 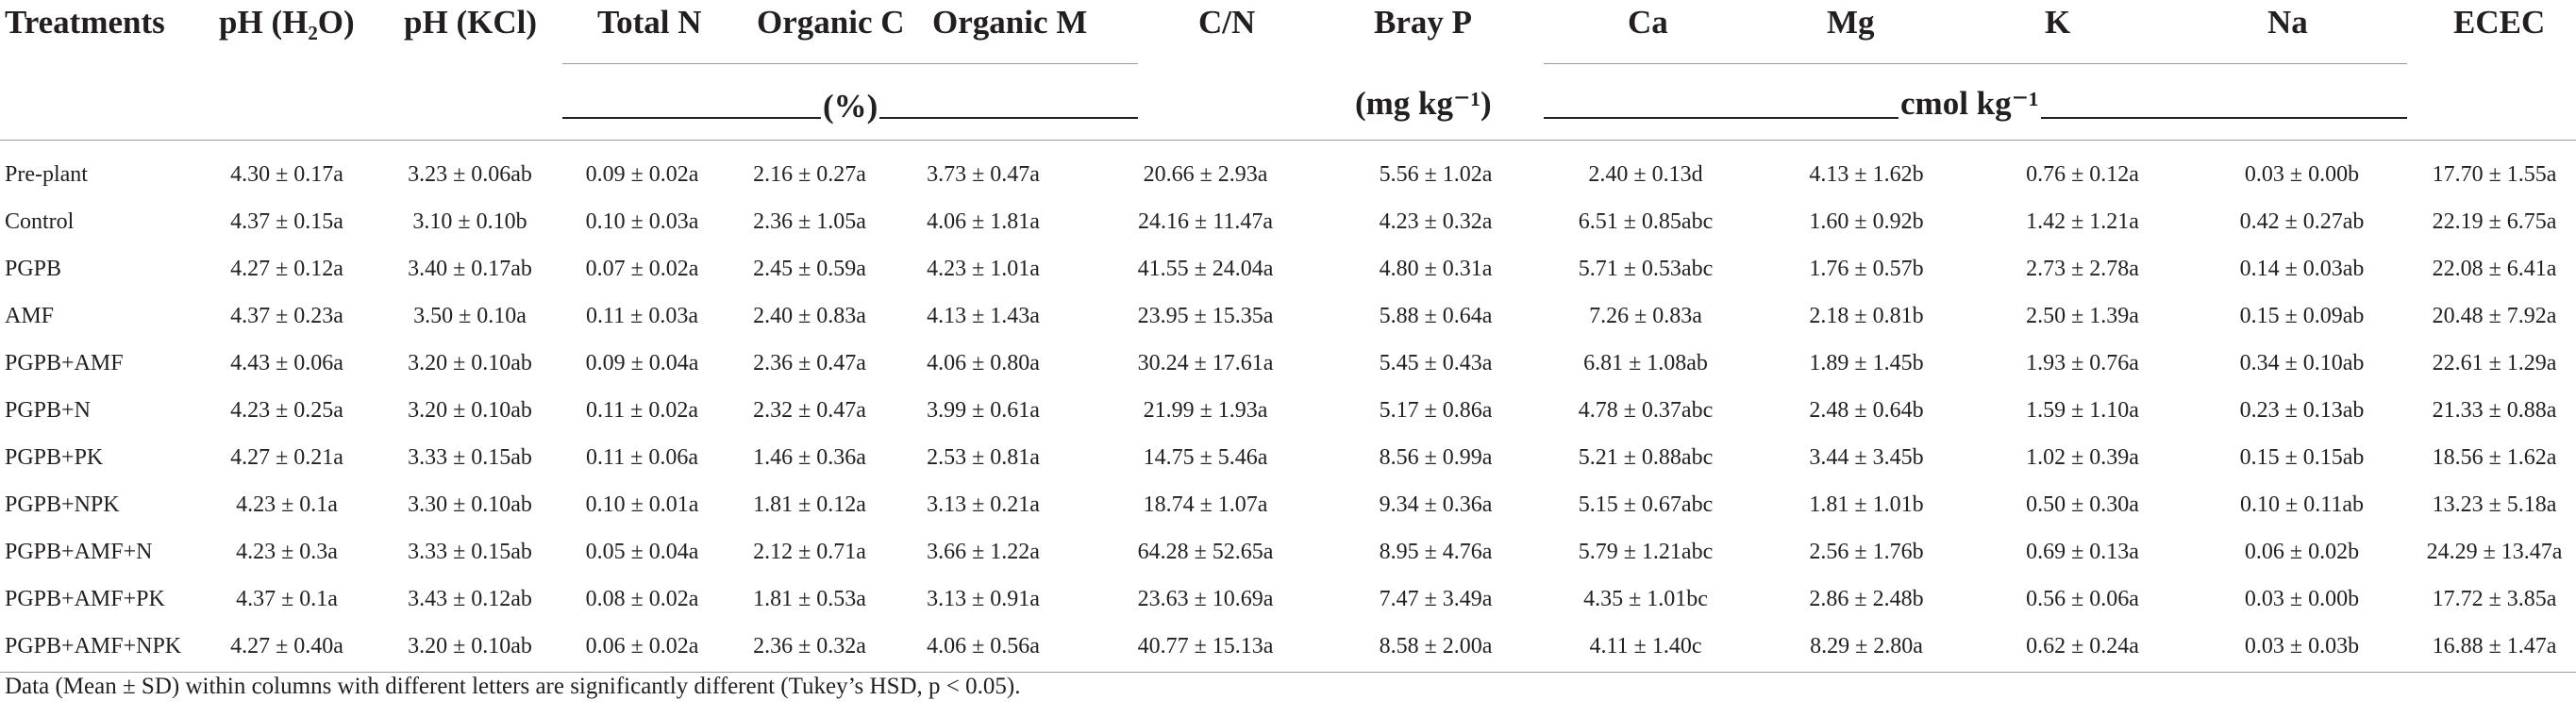 I want to click on value-cell: 3.10 ± 0.10b, so click(x=469, y=222).